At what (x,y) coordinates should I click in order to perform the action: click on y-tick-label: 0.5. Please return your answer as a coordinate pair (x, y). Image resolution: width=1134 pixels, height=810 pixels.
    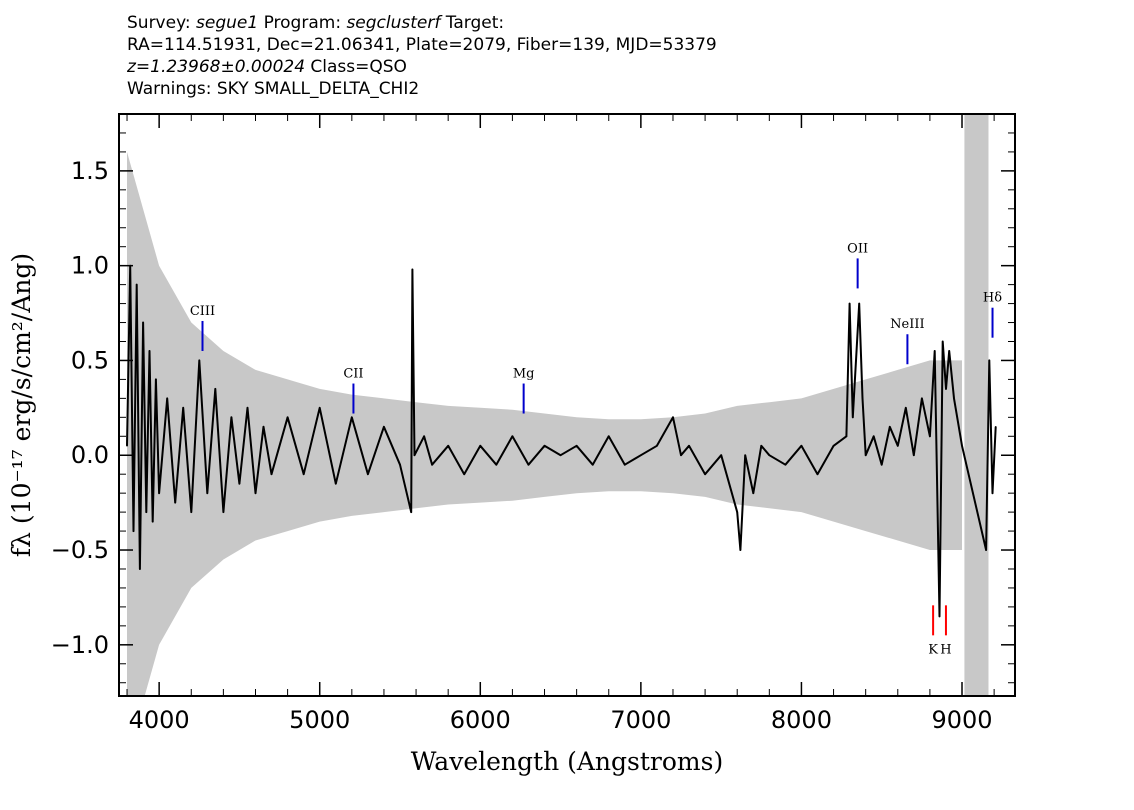
    Looking at the image, I should click on (90, 360).